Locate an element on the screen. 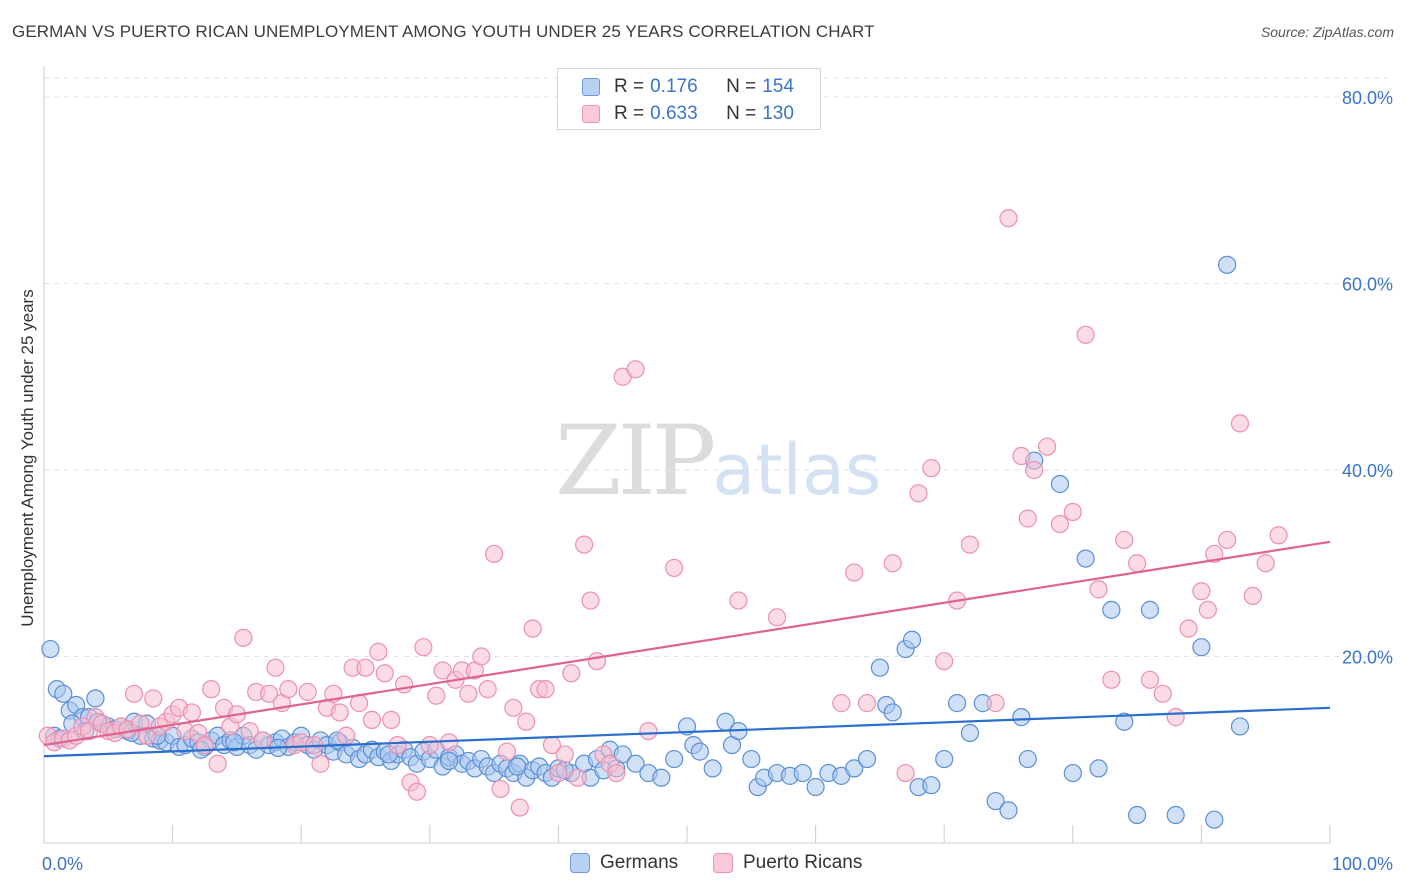  series-swatch-germans is located at coordinates (580, 863).